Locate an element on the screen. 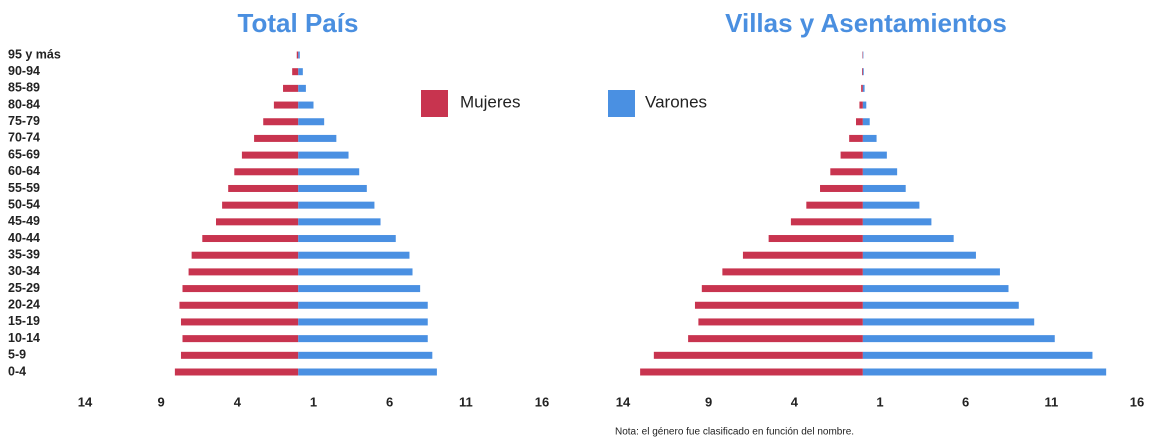 The width and height of the screenshot is (1159, 441). legend-label: Mujeres is located at coordinates (490, 101).